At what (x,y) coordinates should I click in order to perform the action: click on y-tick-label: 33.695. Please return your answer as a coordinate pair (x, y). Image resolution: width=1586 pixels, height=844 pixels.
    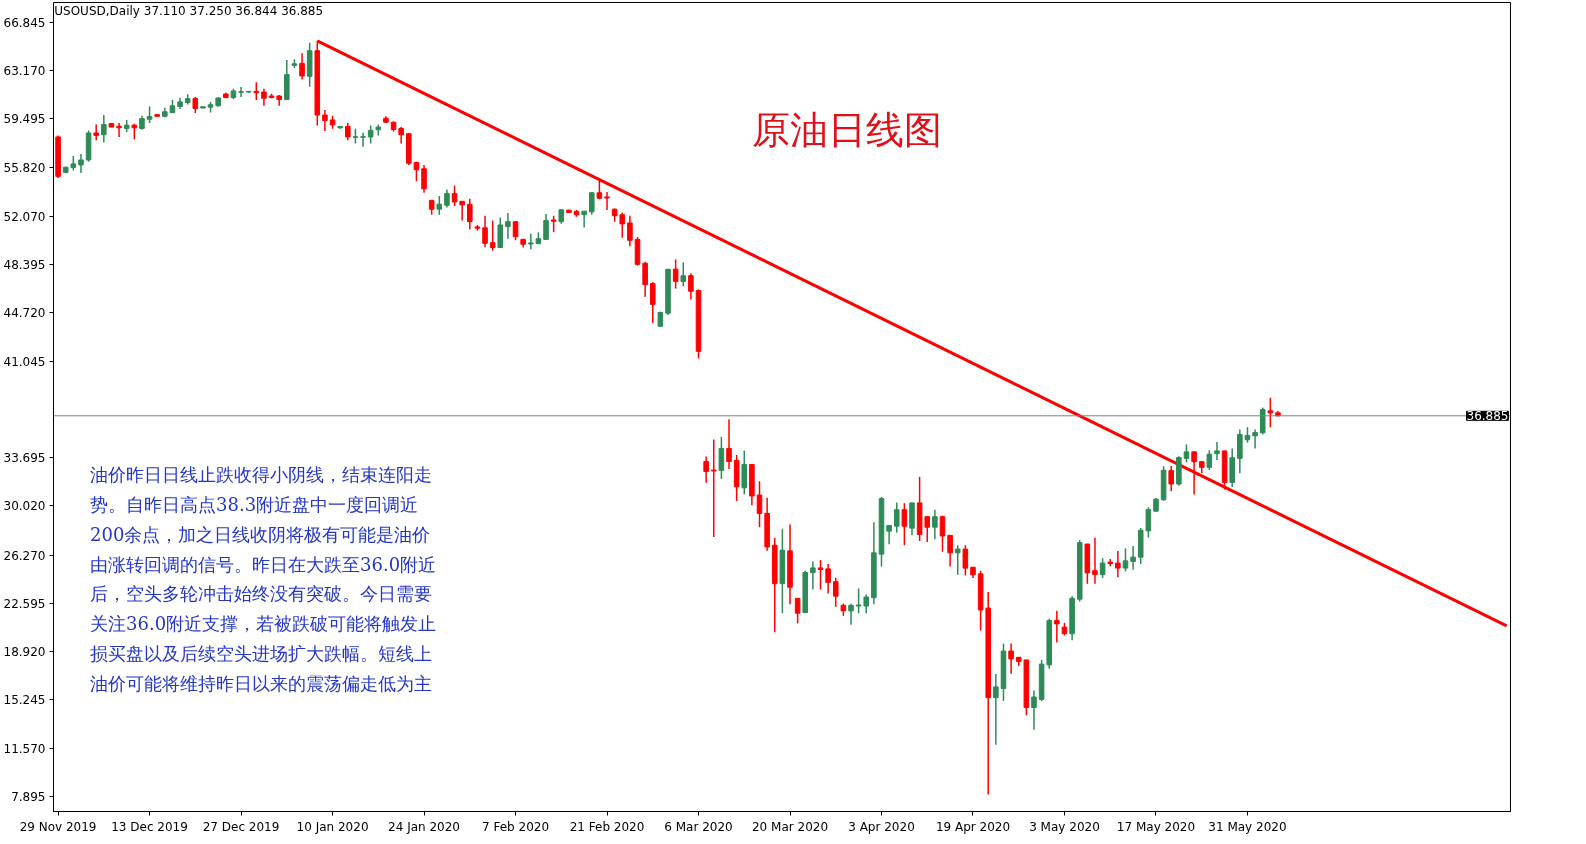
    Looking at the image, I should click on (24, 458).